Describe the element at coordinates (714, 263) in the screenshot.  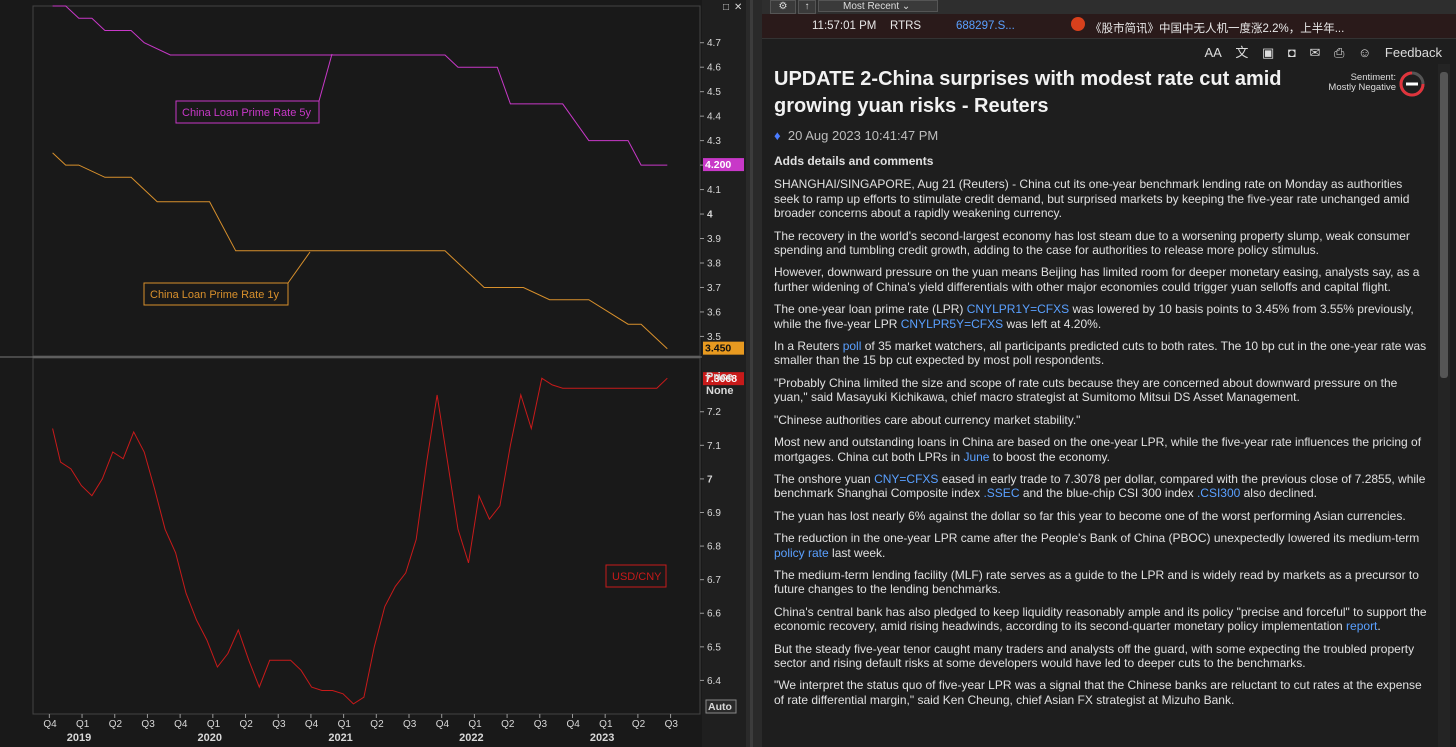
I see `y-tick-label: 3.8` at that location.